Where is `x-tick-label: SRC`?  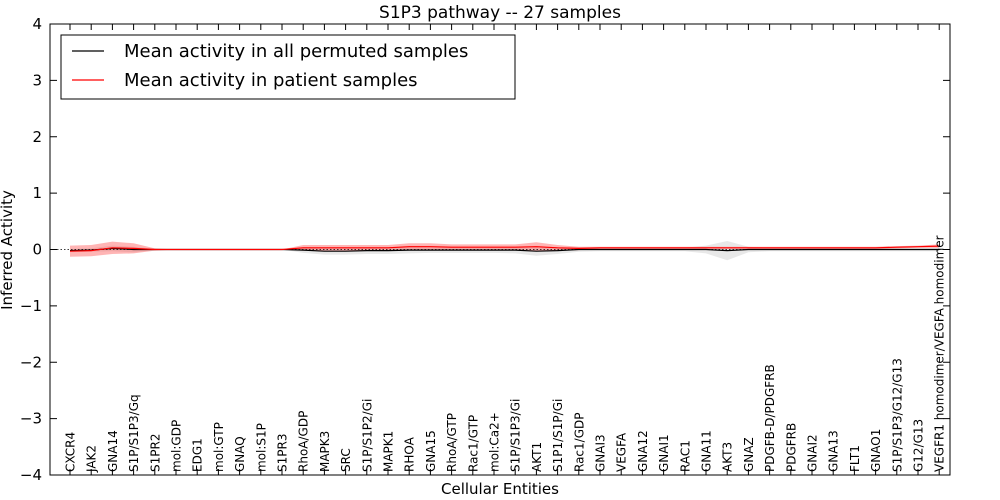
x-tick-label: SRC is located at coordinates (346, 460).